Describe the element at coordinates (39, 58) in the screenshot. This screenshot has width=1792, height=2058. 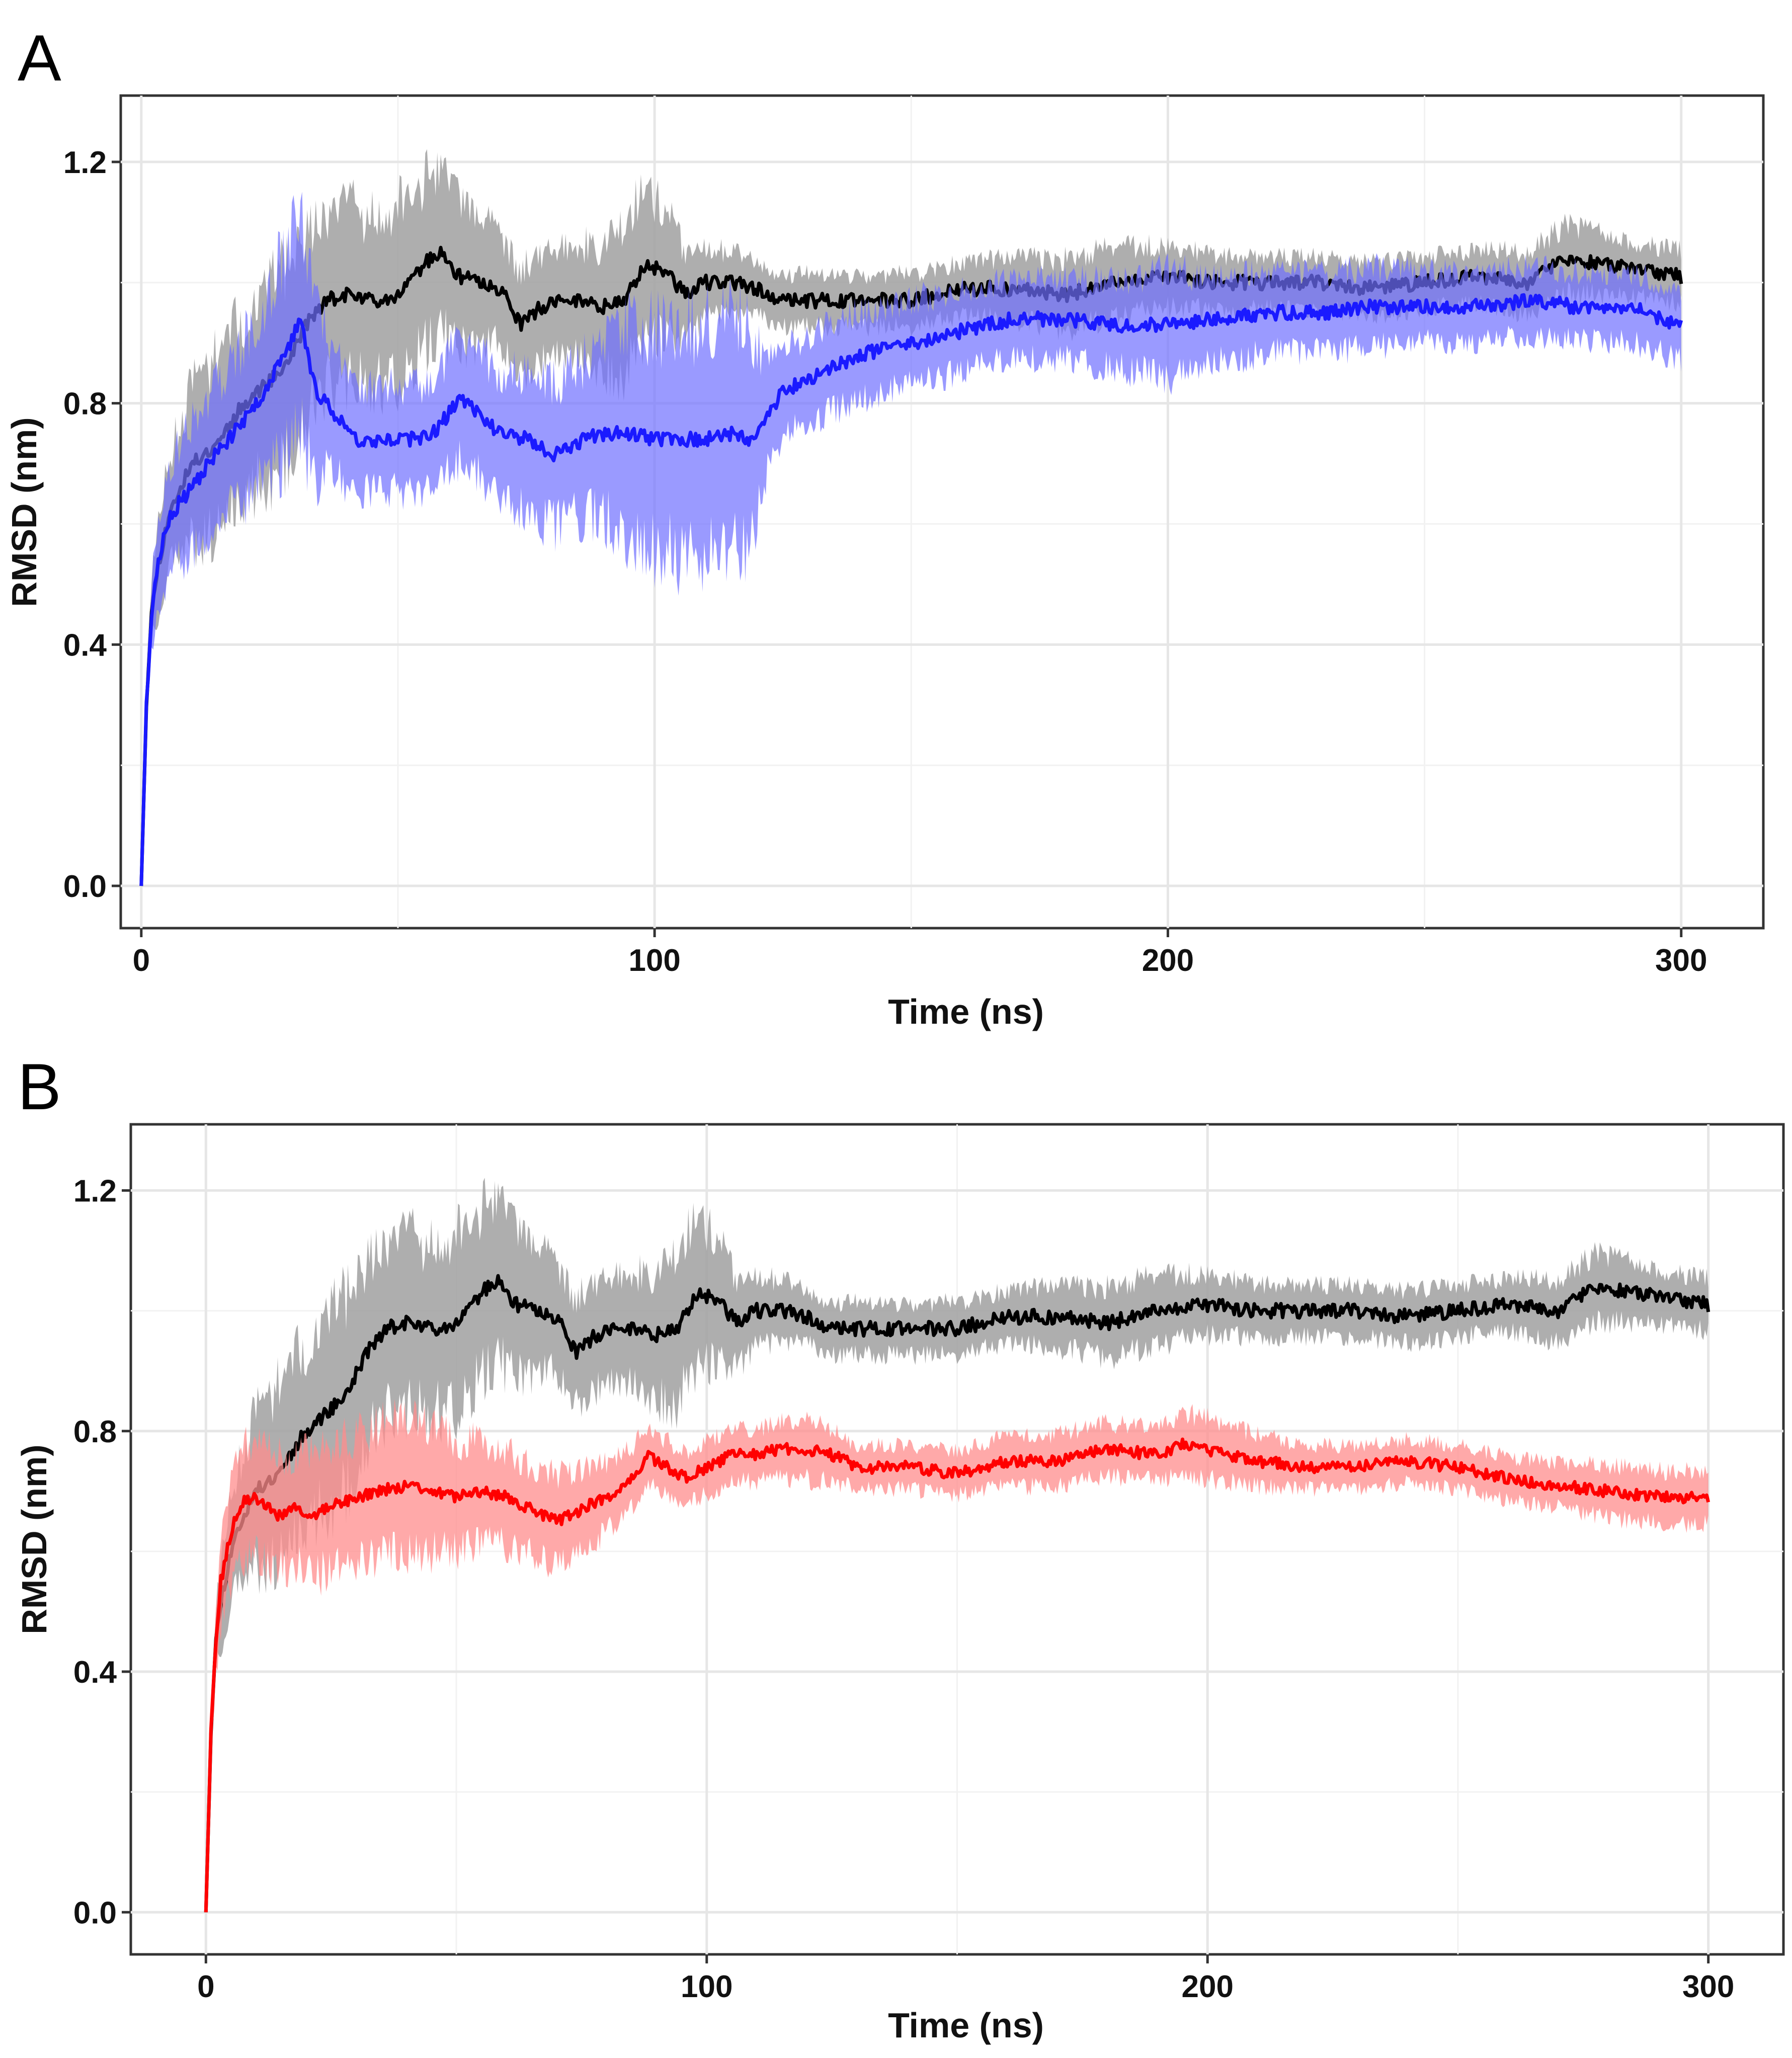
I see `panel-label-a: A` at that location.